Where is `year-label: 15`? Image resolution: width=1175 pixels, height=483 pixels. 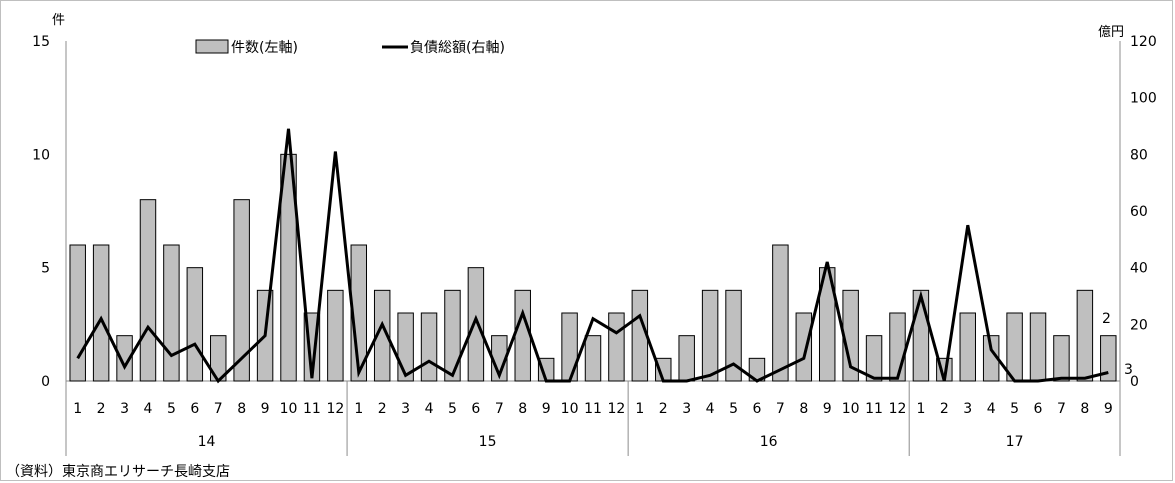 year-label: 15 is located at coordinates (488, 442).